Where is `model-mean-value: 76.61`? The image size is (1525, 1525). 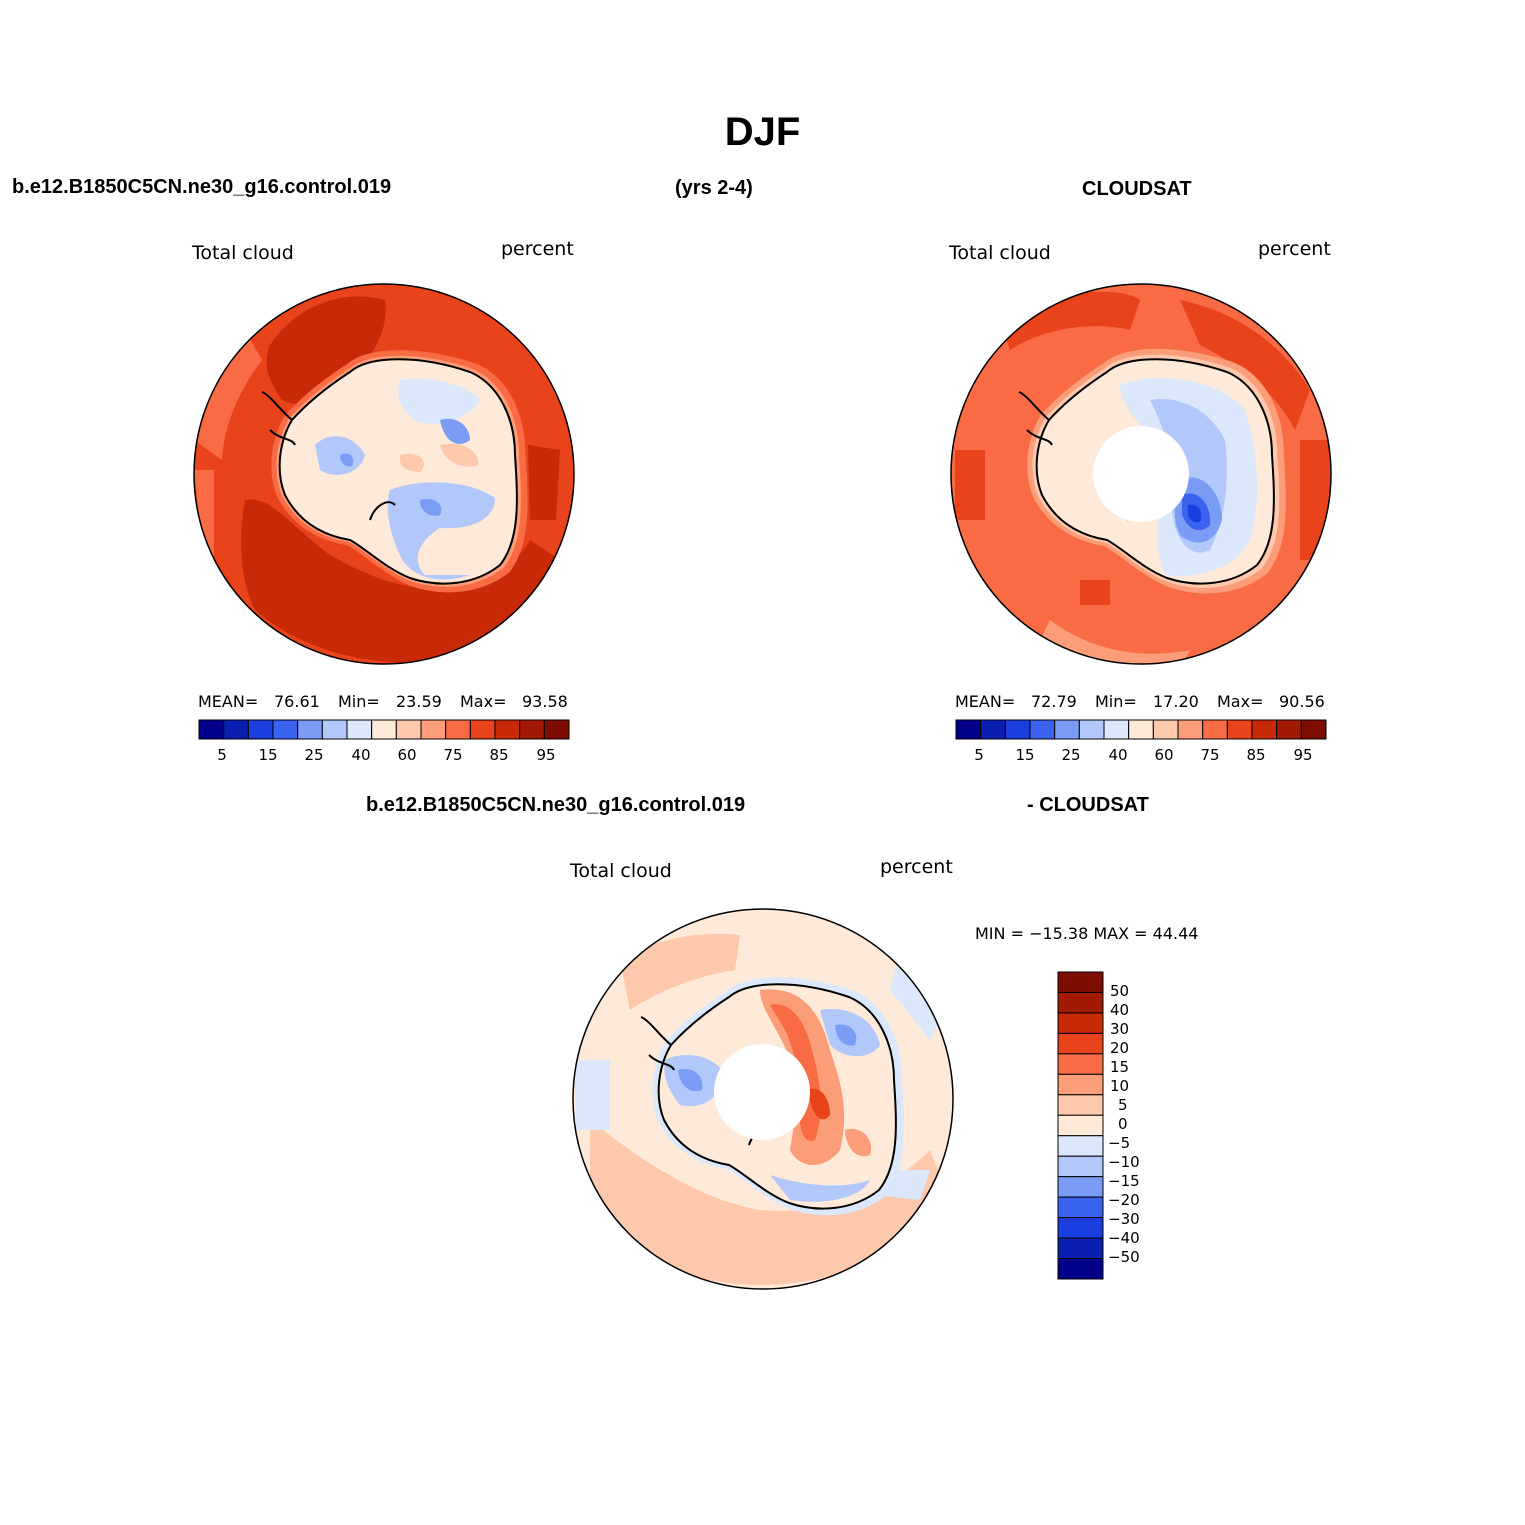 model-mean-value: 76.61 is located at coordinates (297, 701).